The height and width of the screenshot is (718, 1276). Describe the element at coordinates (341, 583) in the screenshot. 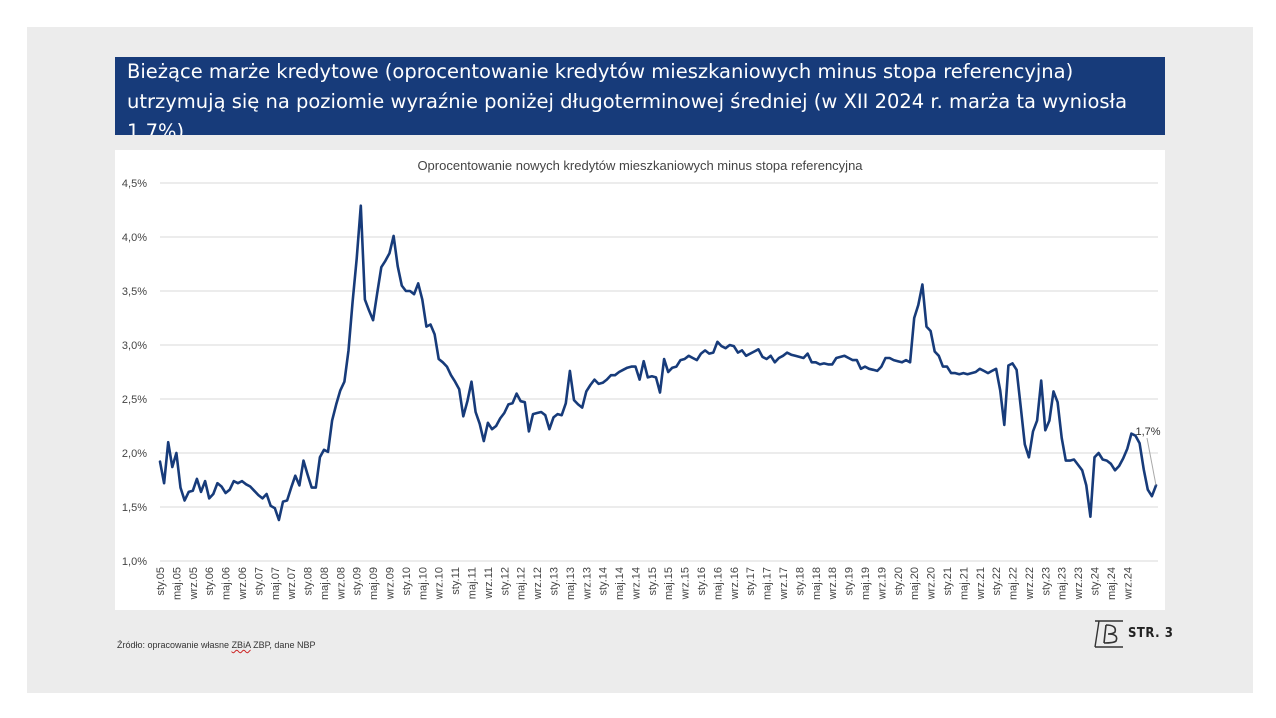

I see `x-tick-label: wrz.08` at that location.